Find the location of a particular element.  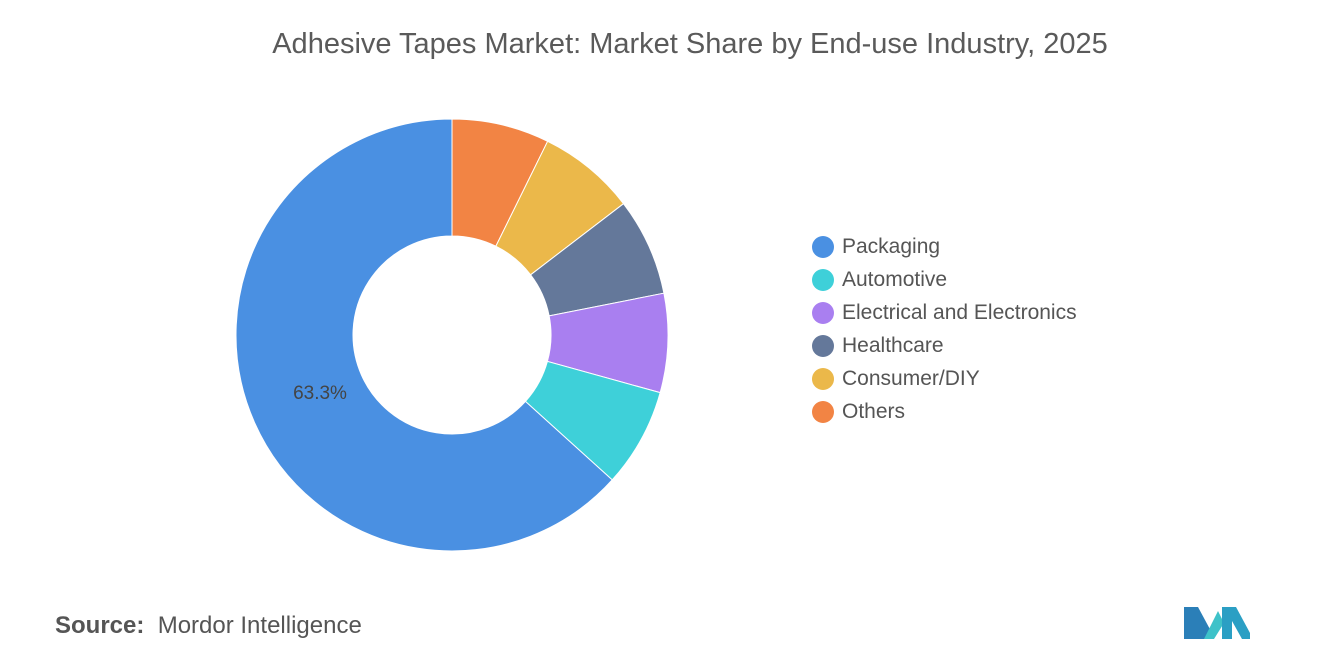

legend-label: Consumer/DIY is located at coordinates (911, 378).